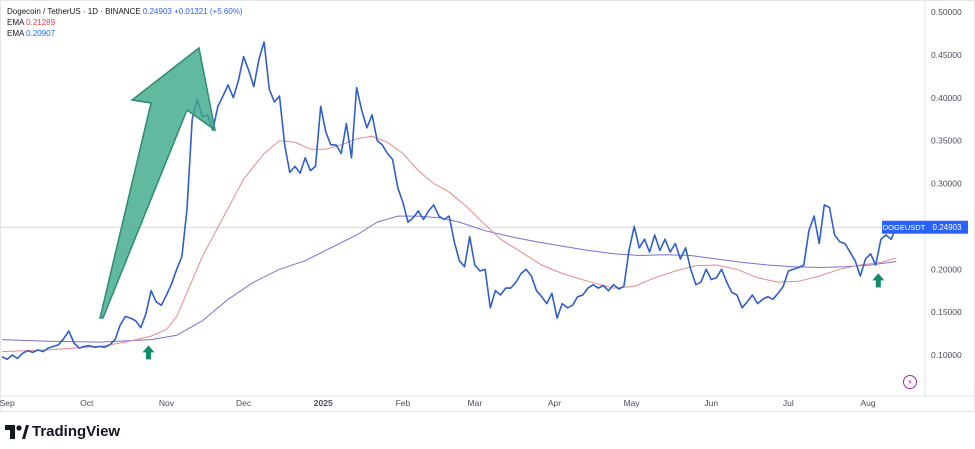  I want to click on tradingview-logo: TradingView, so click(62, 431).